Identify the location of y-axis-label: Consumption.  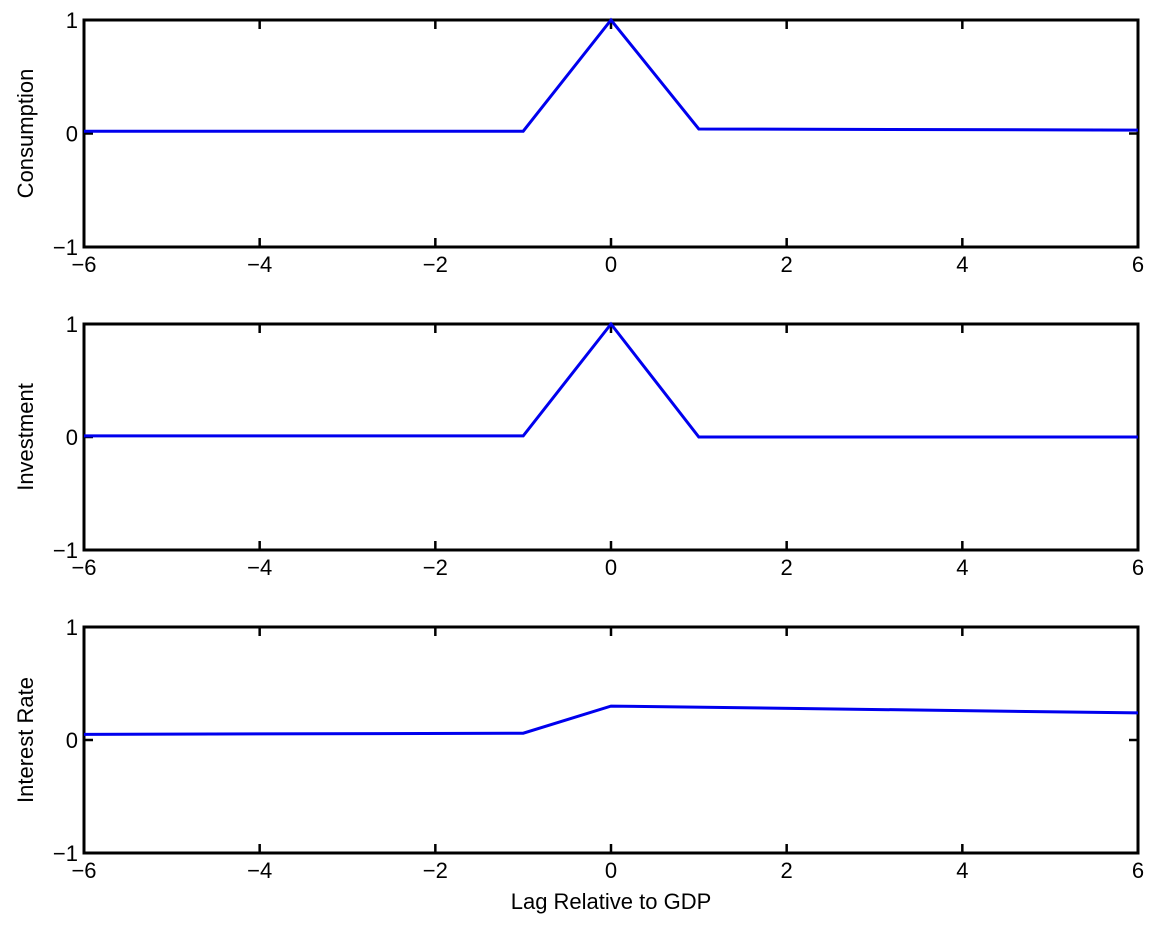
(25, 134).